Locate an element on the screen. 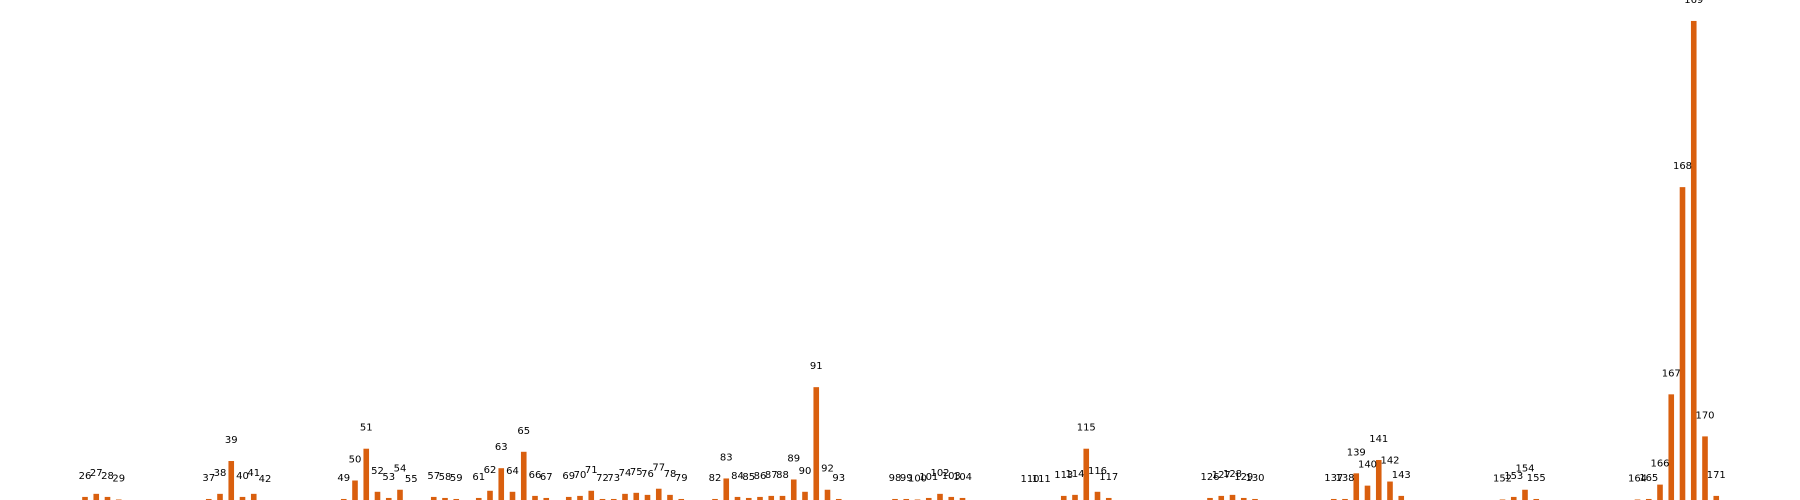  bar-label-116: 116 is located at coordinates (1097, 471).